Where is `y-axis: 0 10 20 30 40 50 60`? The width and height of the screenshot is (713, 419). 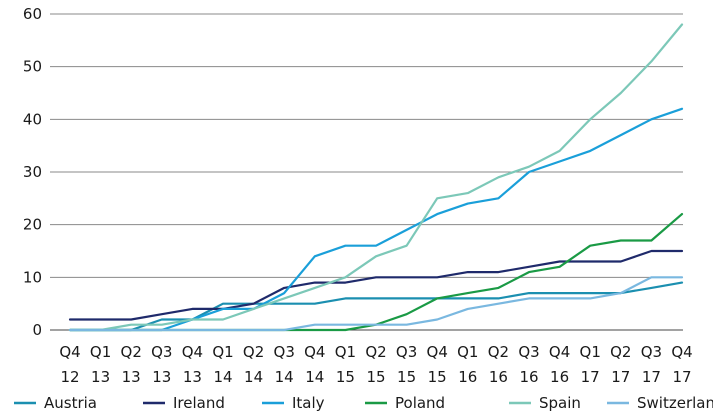
y-axis: 0 10 20 30 40 50 60 is located at coordinates (32, 172).